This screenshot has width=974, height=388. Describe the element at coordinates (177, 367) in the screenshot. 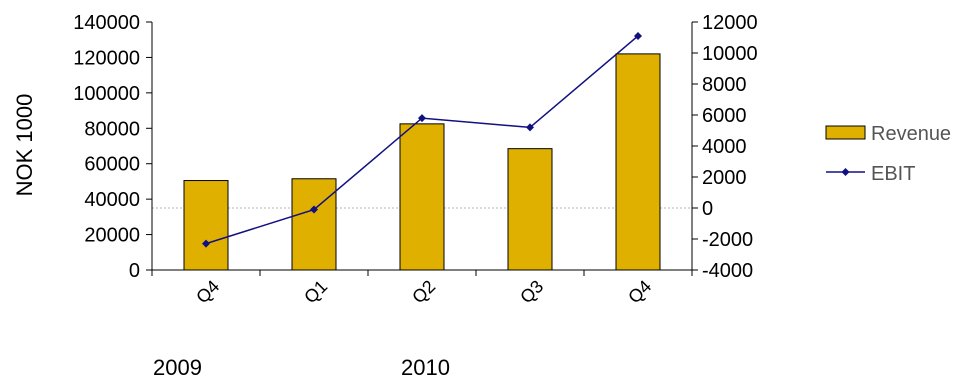

I see `year-label-2009: 2009` at that location.